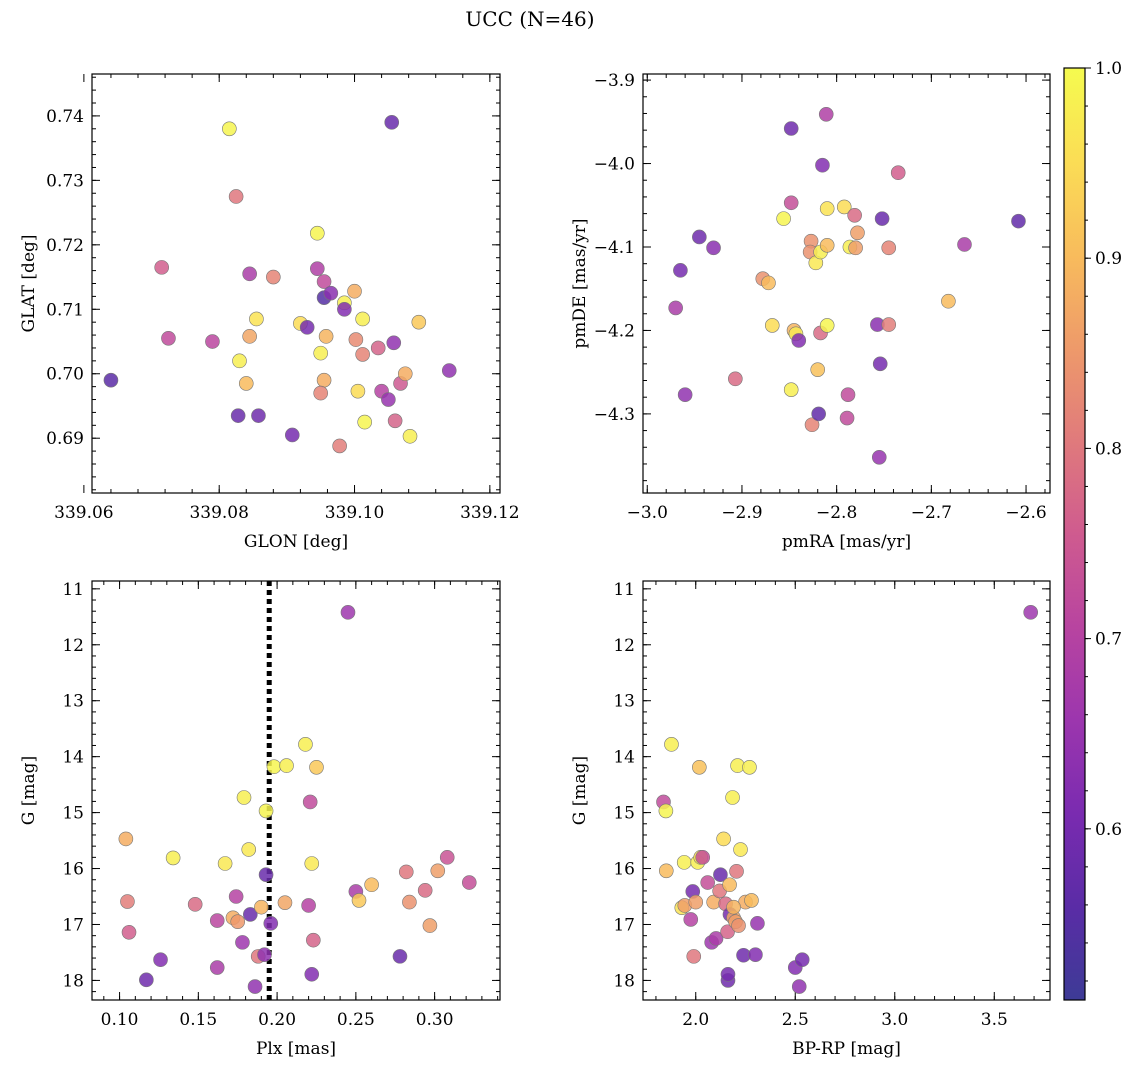 The image size is (1136, 1068). What do you see at coordinates (73, 925) in the screenshot?
I see `y-tick-label: 17` at bounding box center [73, 925].